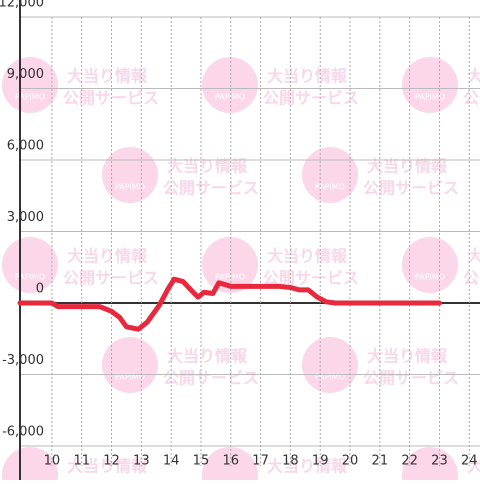 Image resolution: width=480 pixels, height=484 pixels. What do you see at coordinates (439, 461) in the screenshot?
I see `x-tick-label: 23` at bounding box center [439, 461].